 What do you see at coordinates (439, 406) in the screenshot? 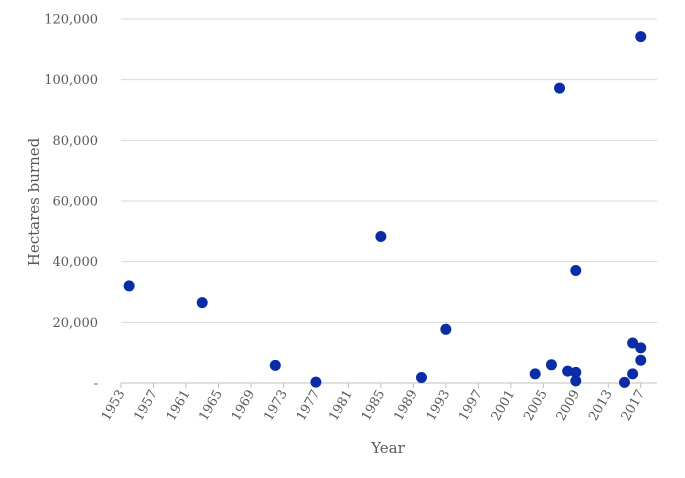
I see `x-tick-label: 1993` at bounding box center [439, 406].